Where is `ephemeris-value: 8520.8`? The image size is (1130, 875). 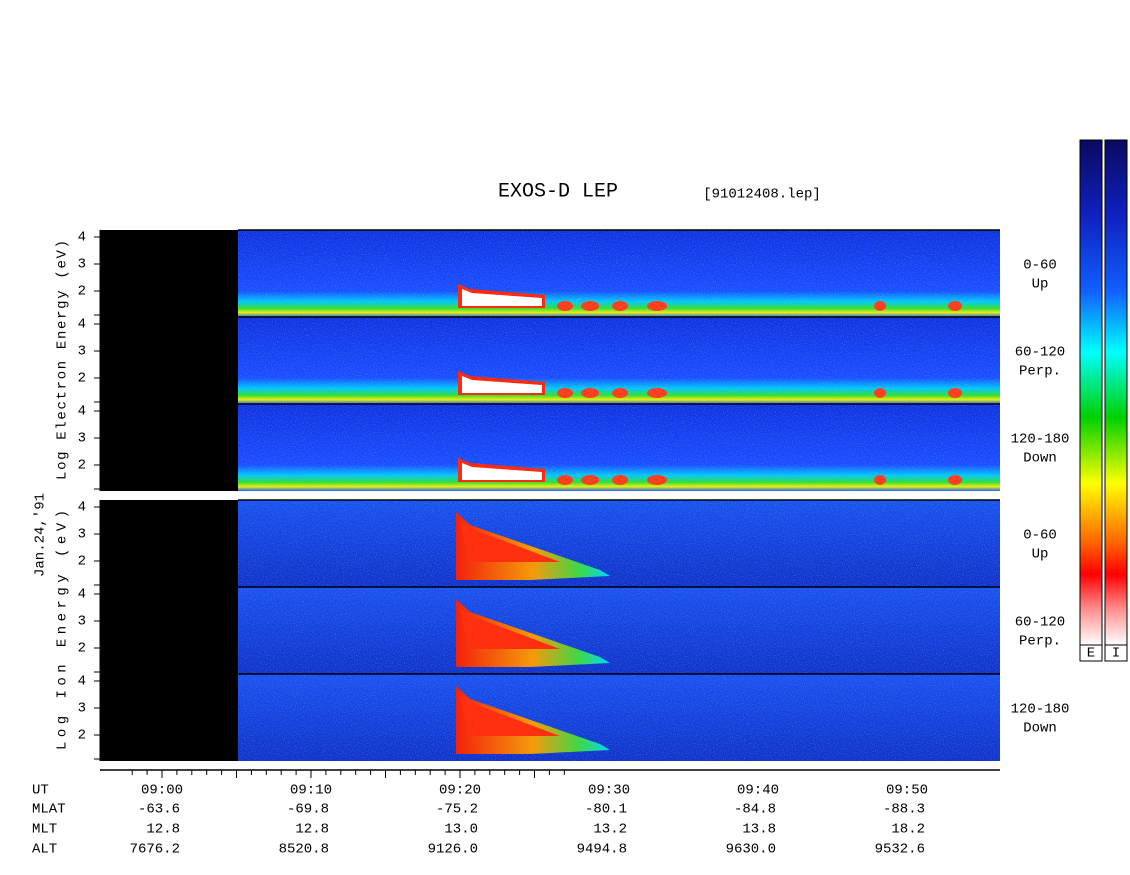
ephemeris-value: 8520.8 is located at coordinates (304, 850).